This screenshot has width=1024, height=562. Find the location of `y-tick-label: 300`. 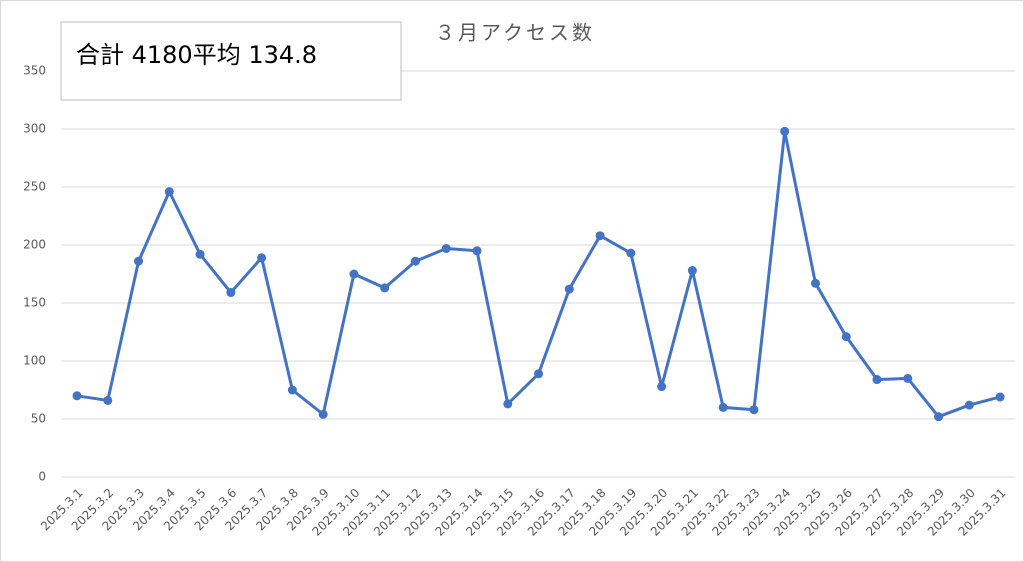

y-tick-label: 300 is located at coordinates (34, 129).